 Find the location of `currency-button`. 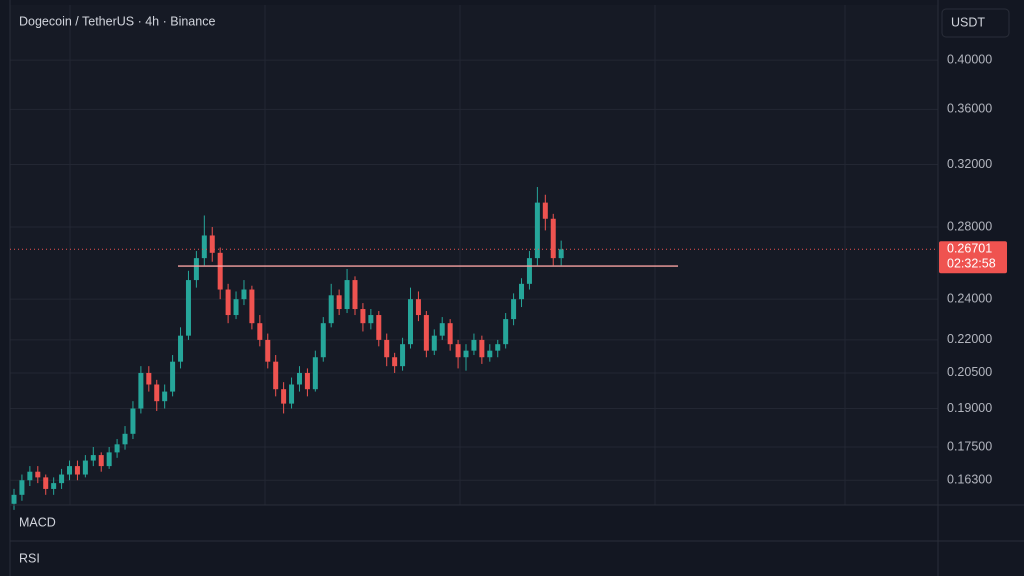

currency-button is located at coordinates (975, 23).